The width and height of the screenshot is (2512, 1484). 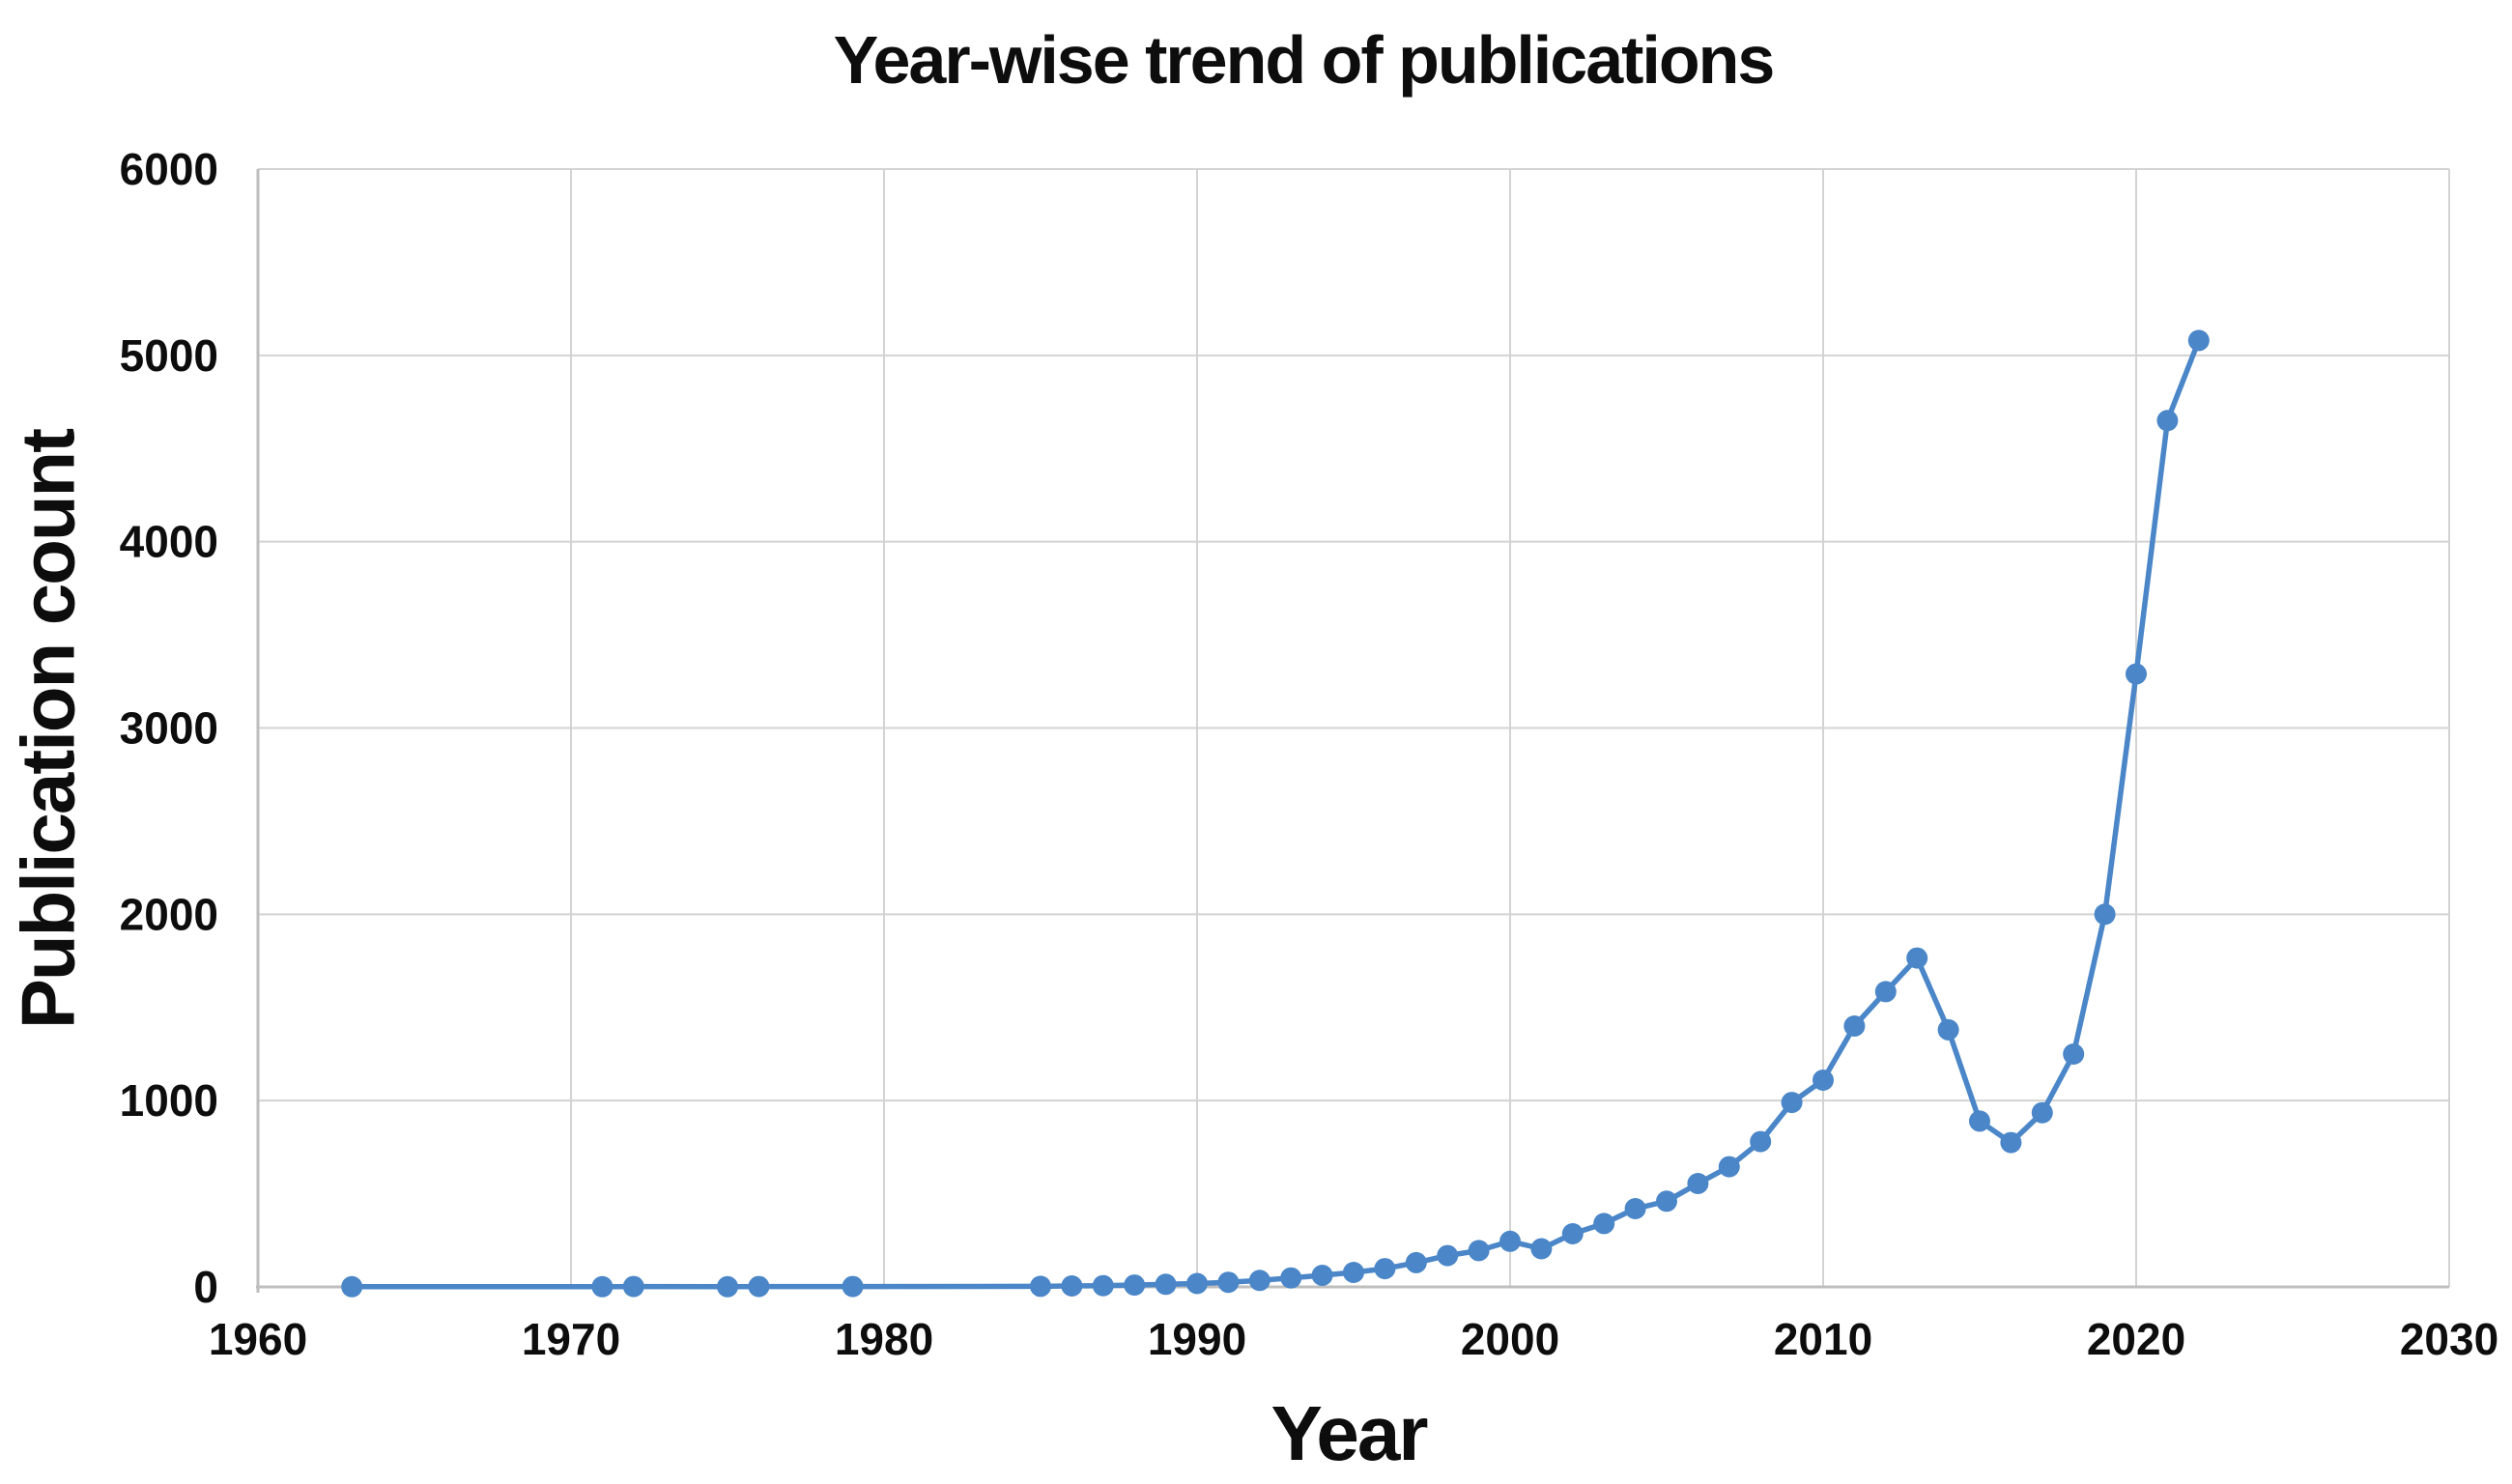 I want to click on y-tick-label: 2000, so click(x=169, y=914).